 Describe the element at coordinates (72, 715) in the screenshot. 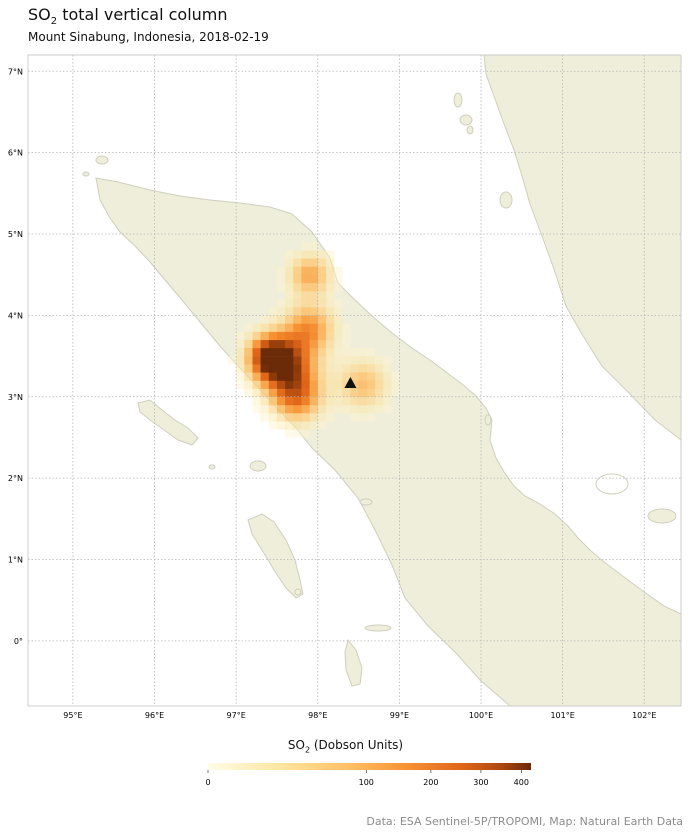

I see `lon-tick-label: 95°E` at that location.